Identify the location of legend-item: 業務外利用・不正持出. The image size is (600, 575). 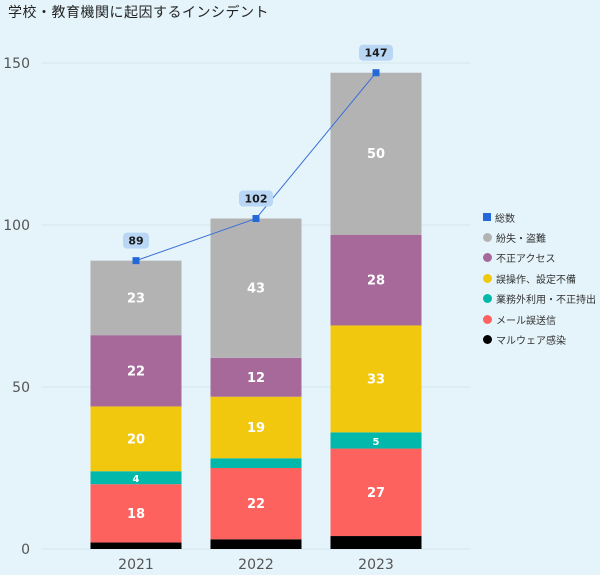
(539, 299).